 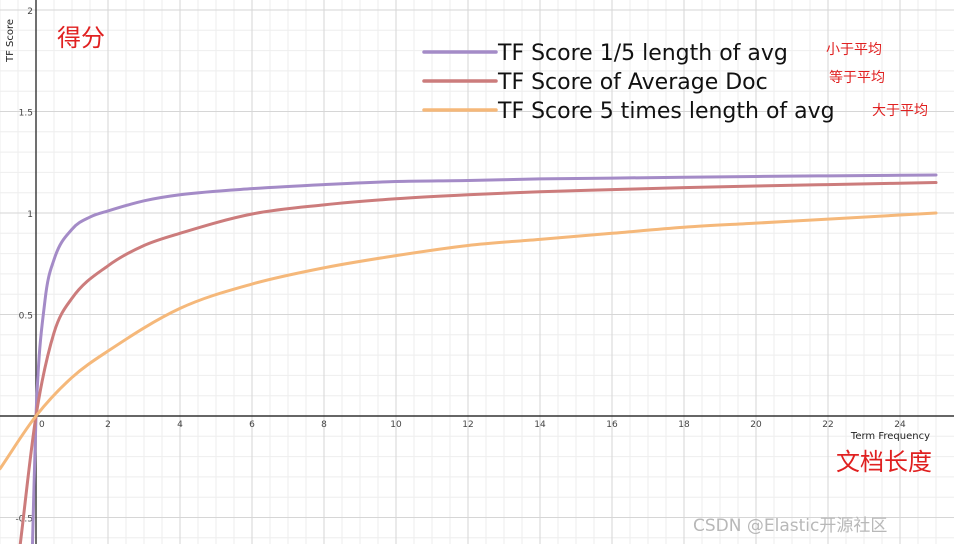 What do you see at coordinates (684, 425) in the screenshot?
I see `x-tick-label: 18` at bounding box center [684, 425].